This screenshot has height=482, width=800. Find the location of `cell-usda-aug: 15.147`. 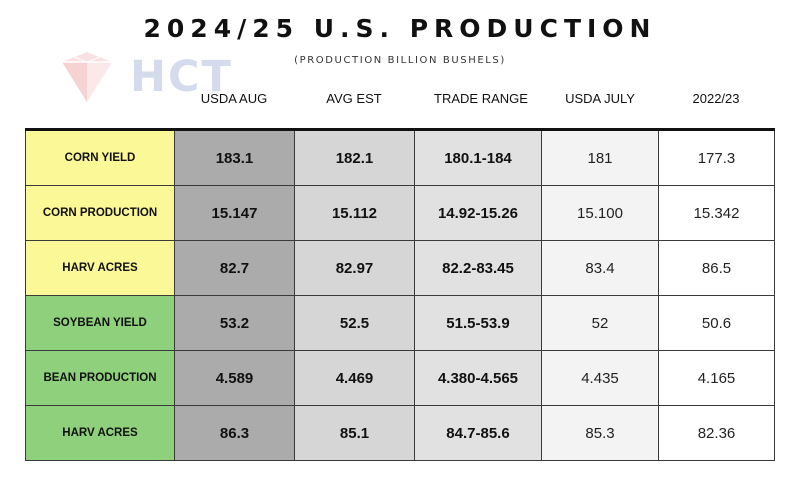

cell-usda-aug: 15.147 is located at coordinates (234, 213).